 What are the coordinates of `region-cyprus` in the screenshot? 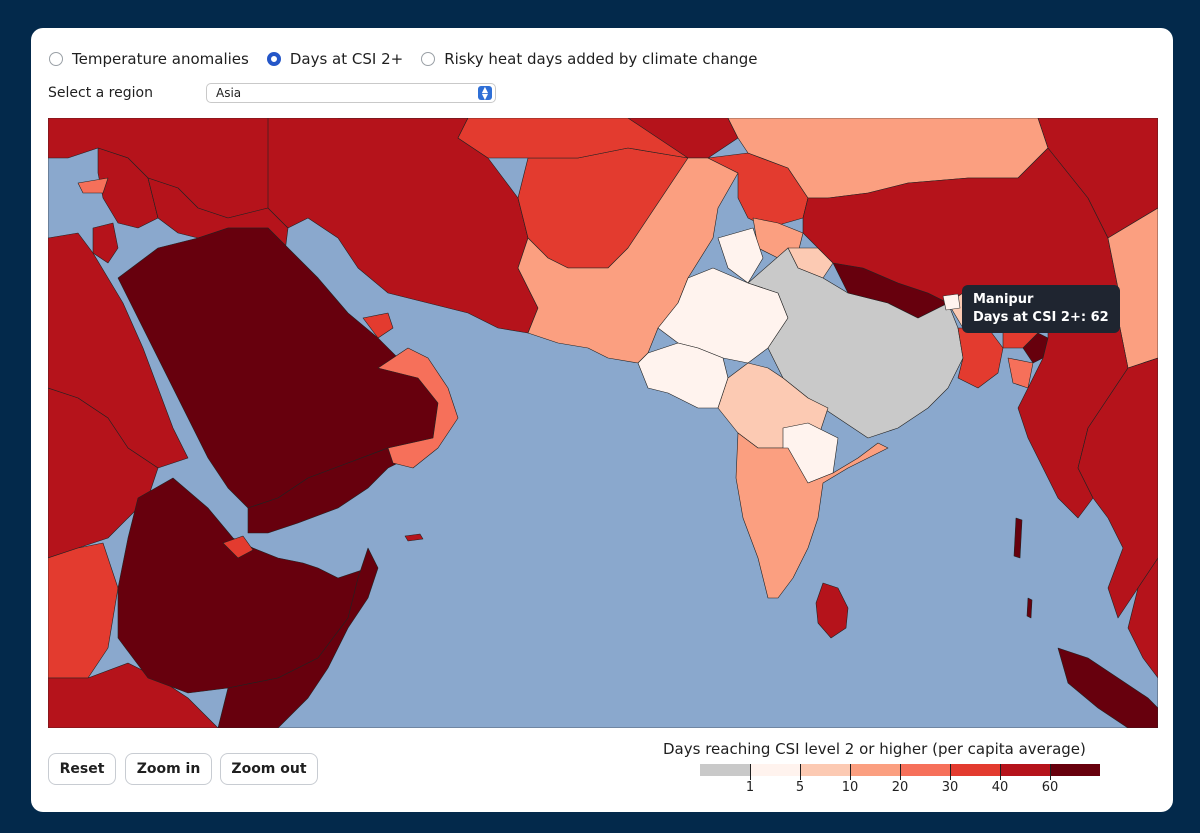 It's located at (93, 185).